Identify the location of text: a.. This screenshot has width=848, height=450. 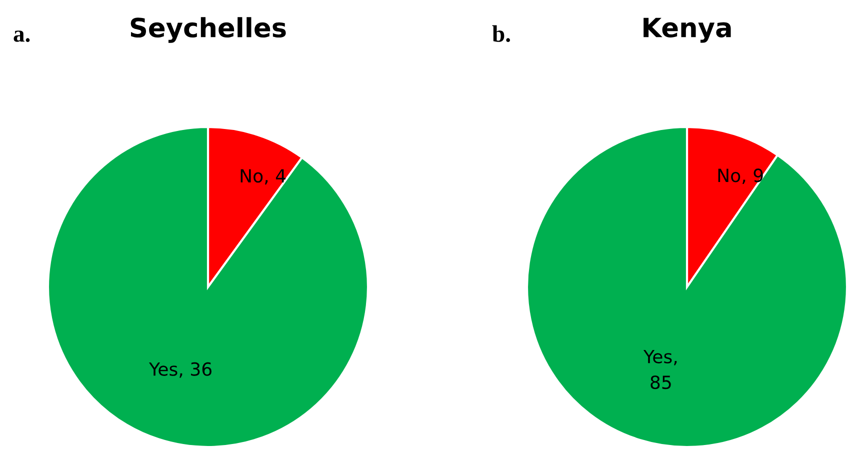
(22, 36).